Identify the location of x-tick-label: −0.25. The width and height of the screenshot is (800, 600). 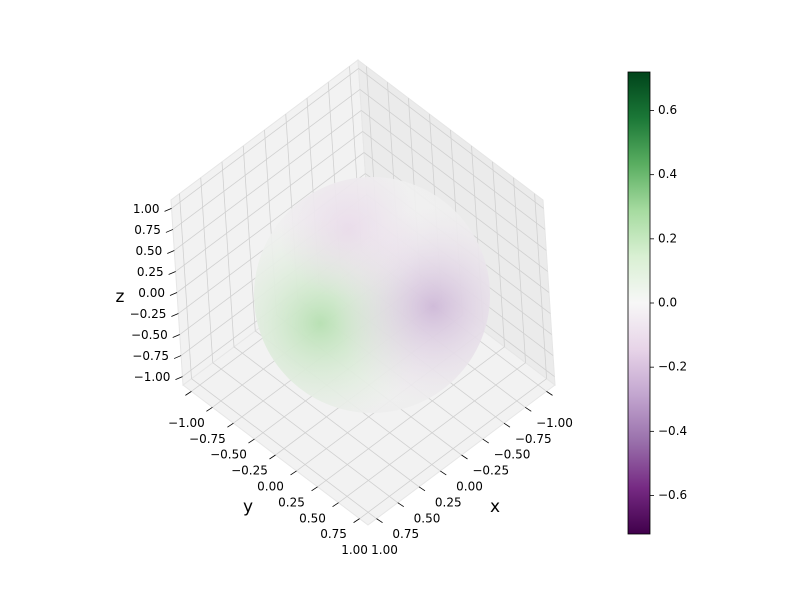
(490, 471).